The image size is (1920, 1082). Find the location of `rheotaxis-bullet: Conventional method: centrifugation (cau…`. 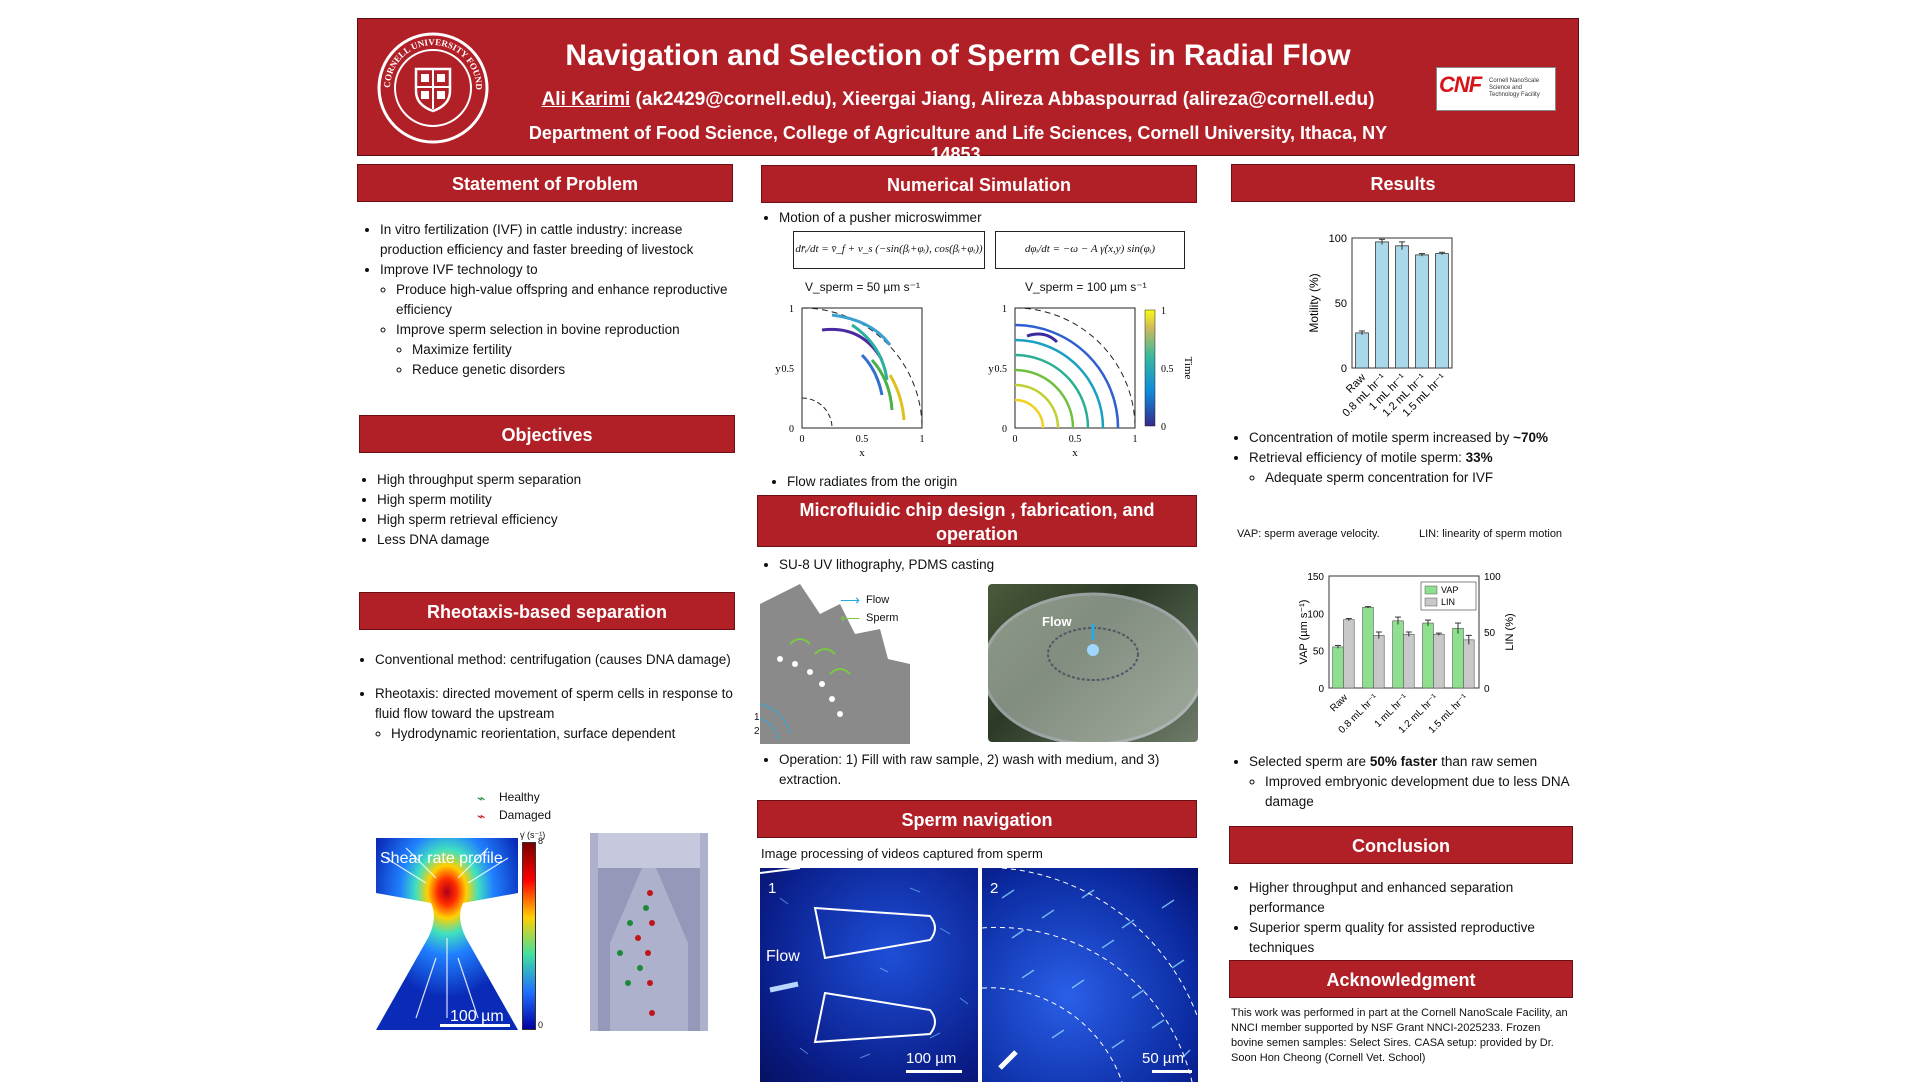

rheotaxis-bullet: Conventional method: centrifugation (cau… is located at coordinates (554, 660).